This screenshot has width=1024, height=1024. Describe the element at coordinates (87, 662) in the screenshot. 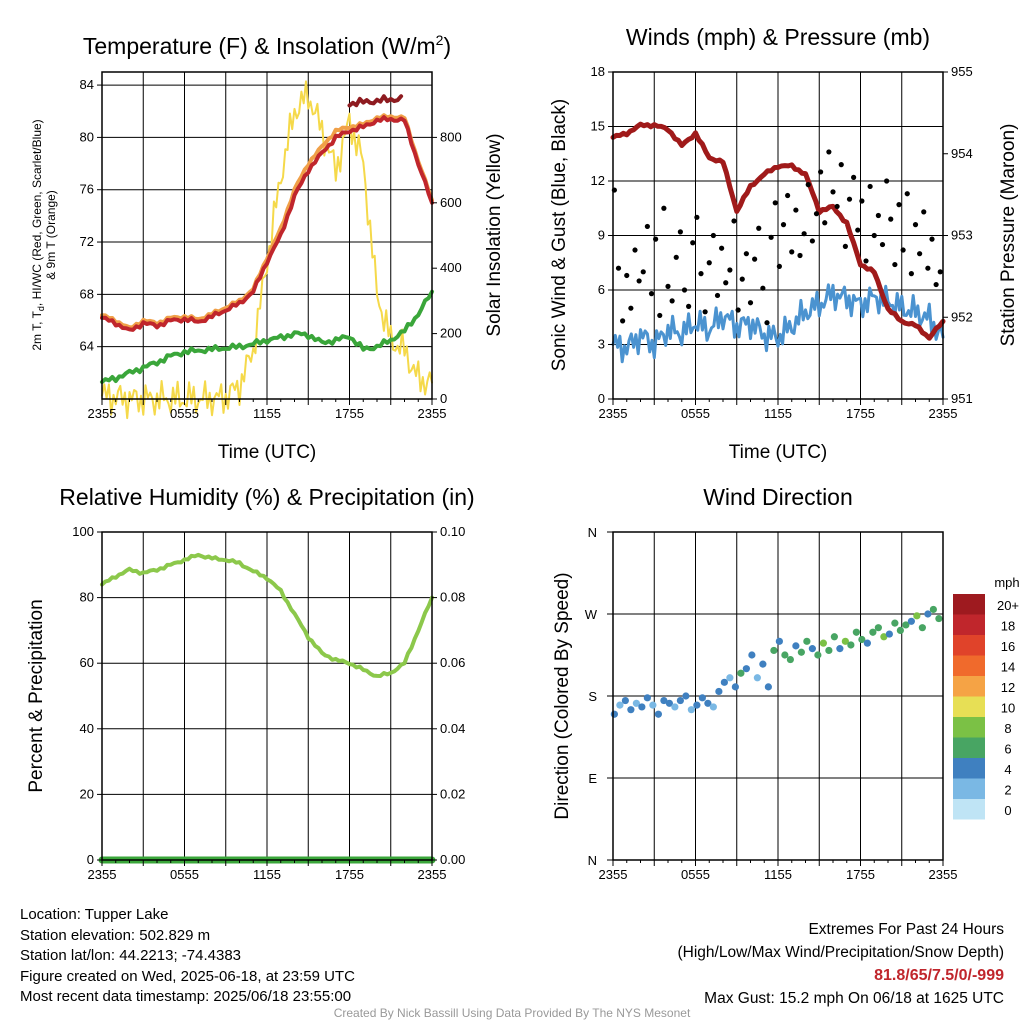

I see `y-tick-label: 60` at that location.